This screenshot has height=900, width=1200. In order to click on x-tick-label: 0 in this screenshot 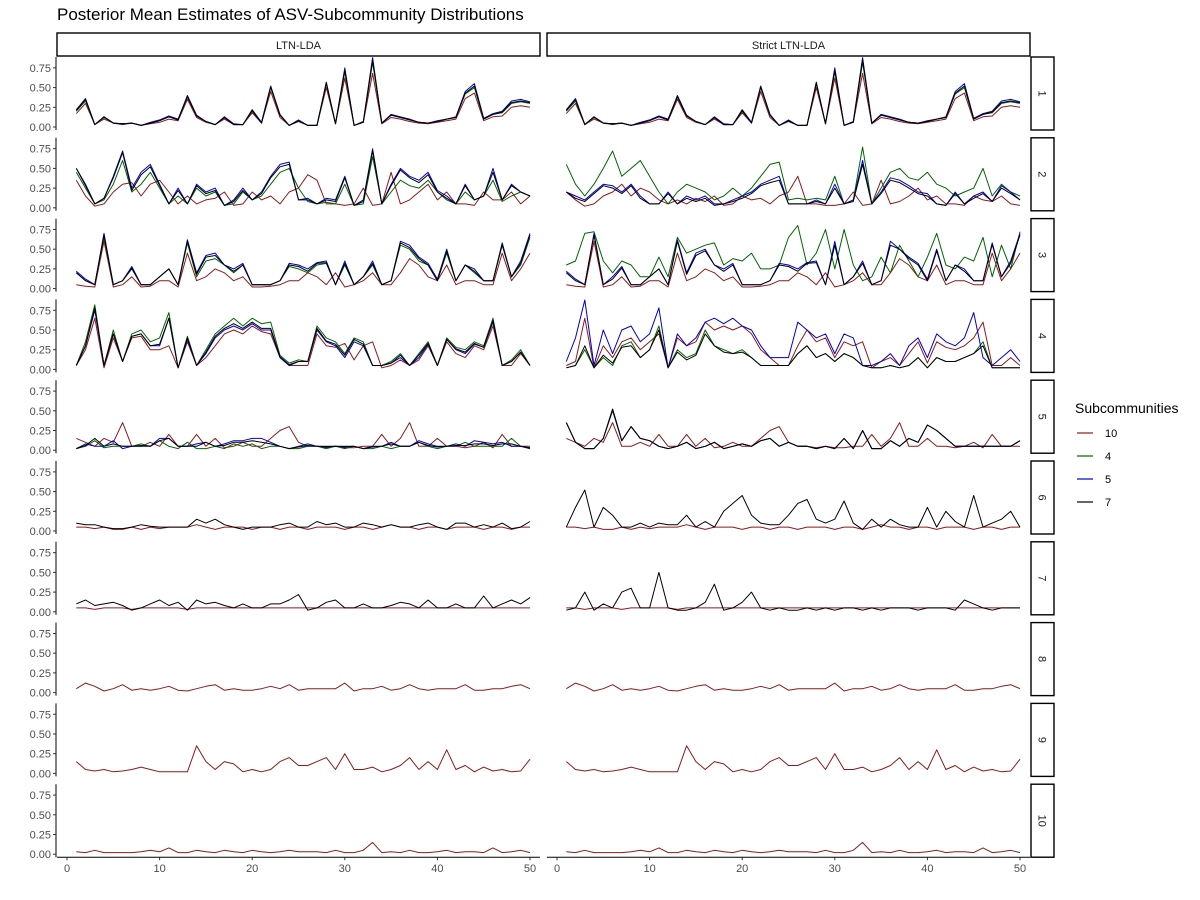, I will do `click(67, 869)`.